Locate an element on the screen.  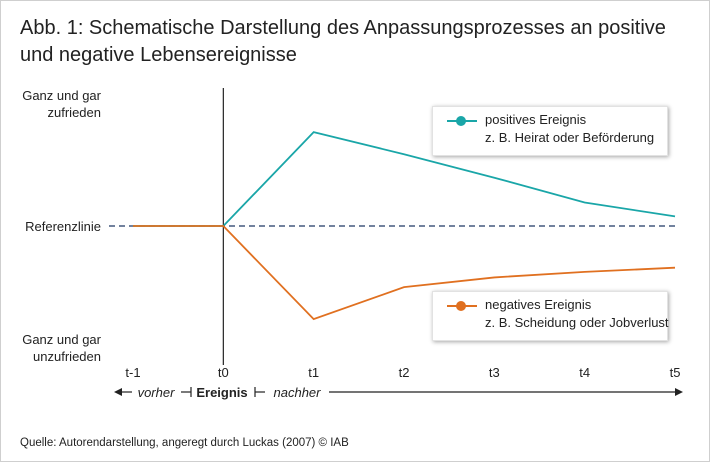
timeline-right-arrow-icon is located at coordinates (679, 392).